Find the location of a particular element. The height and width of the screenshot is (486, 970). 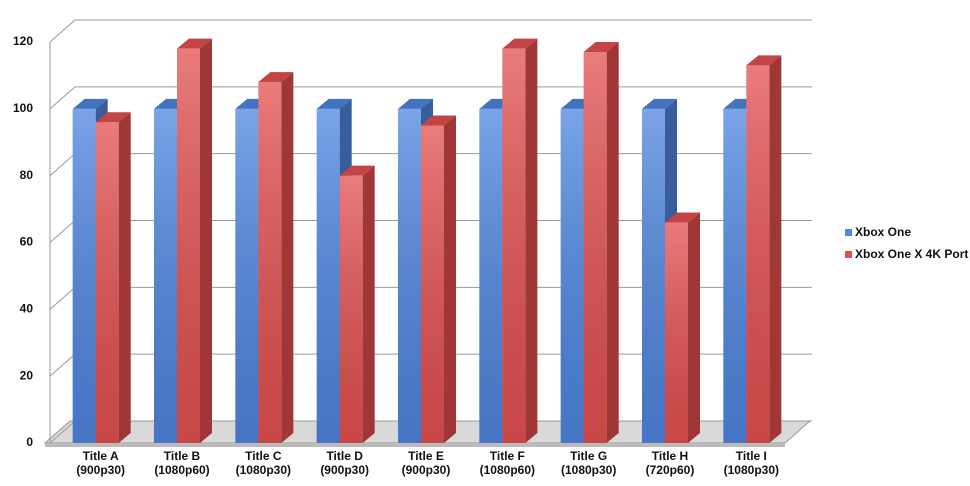

x-tick-label: Title H is located at coordinates (670, 456).